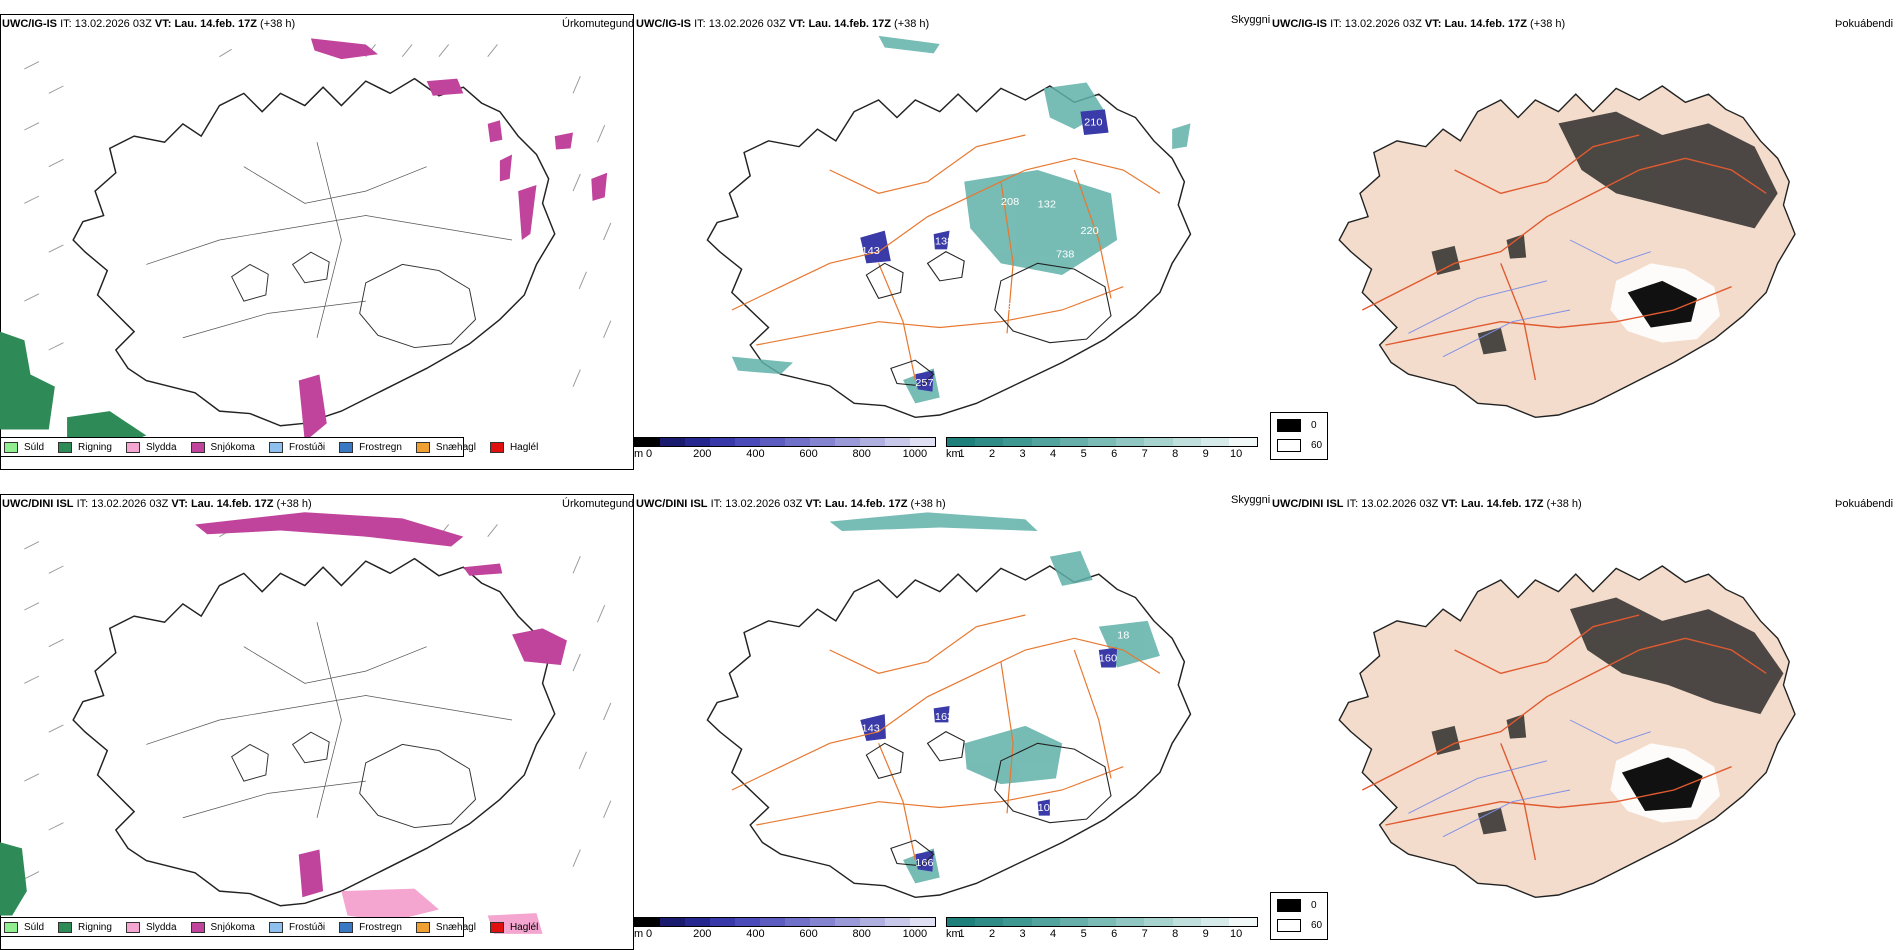  What do you see at coordinates (1094, 934) in the screenshot?
I see `colorbar-ticks: km 1 2 3 4 5 6 7 8 9 10` at bounding box center [1094, 934].